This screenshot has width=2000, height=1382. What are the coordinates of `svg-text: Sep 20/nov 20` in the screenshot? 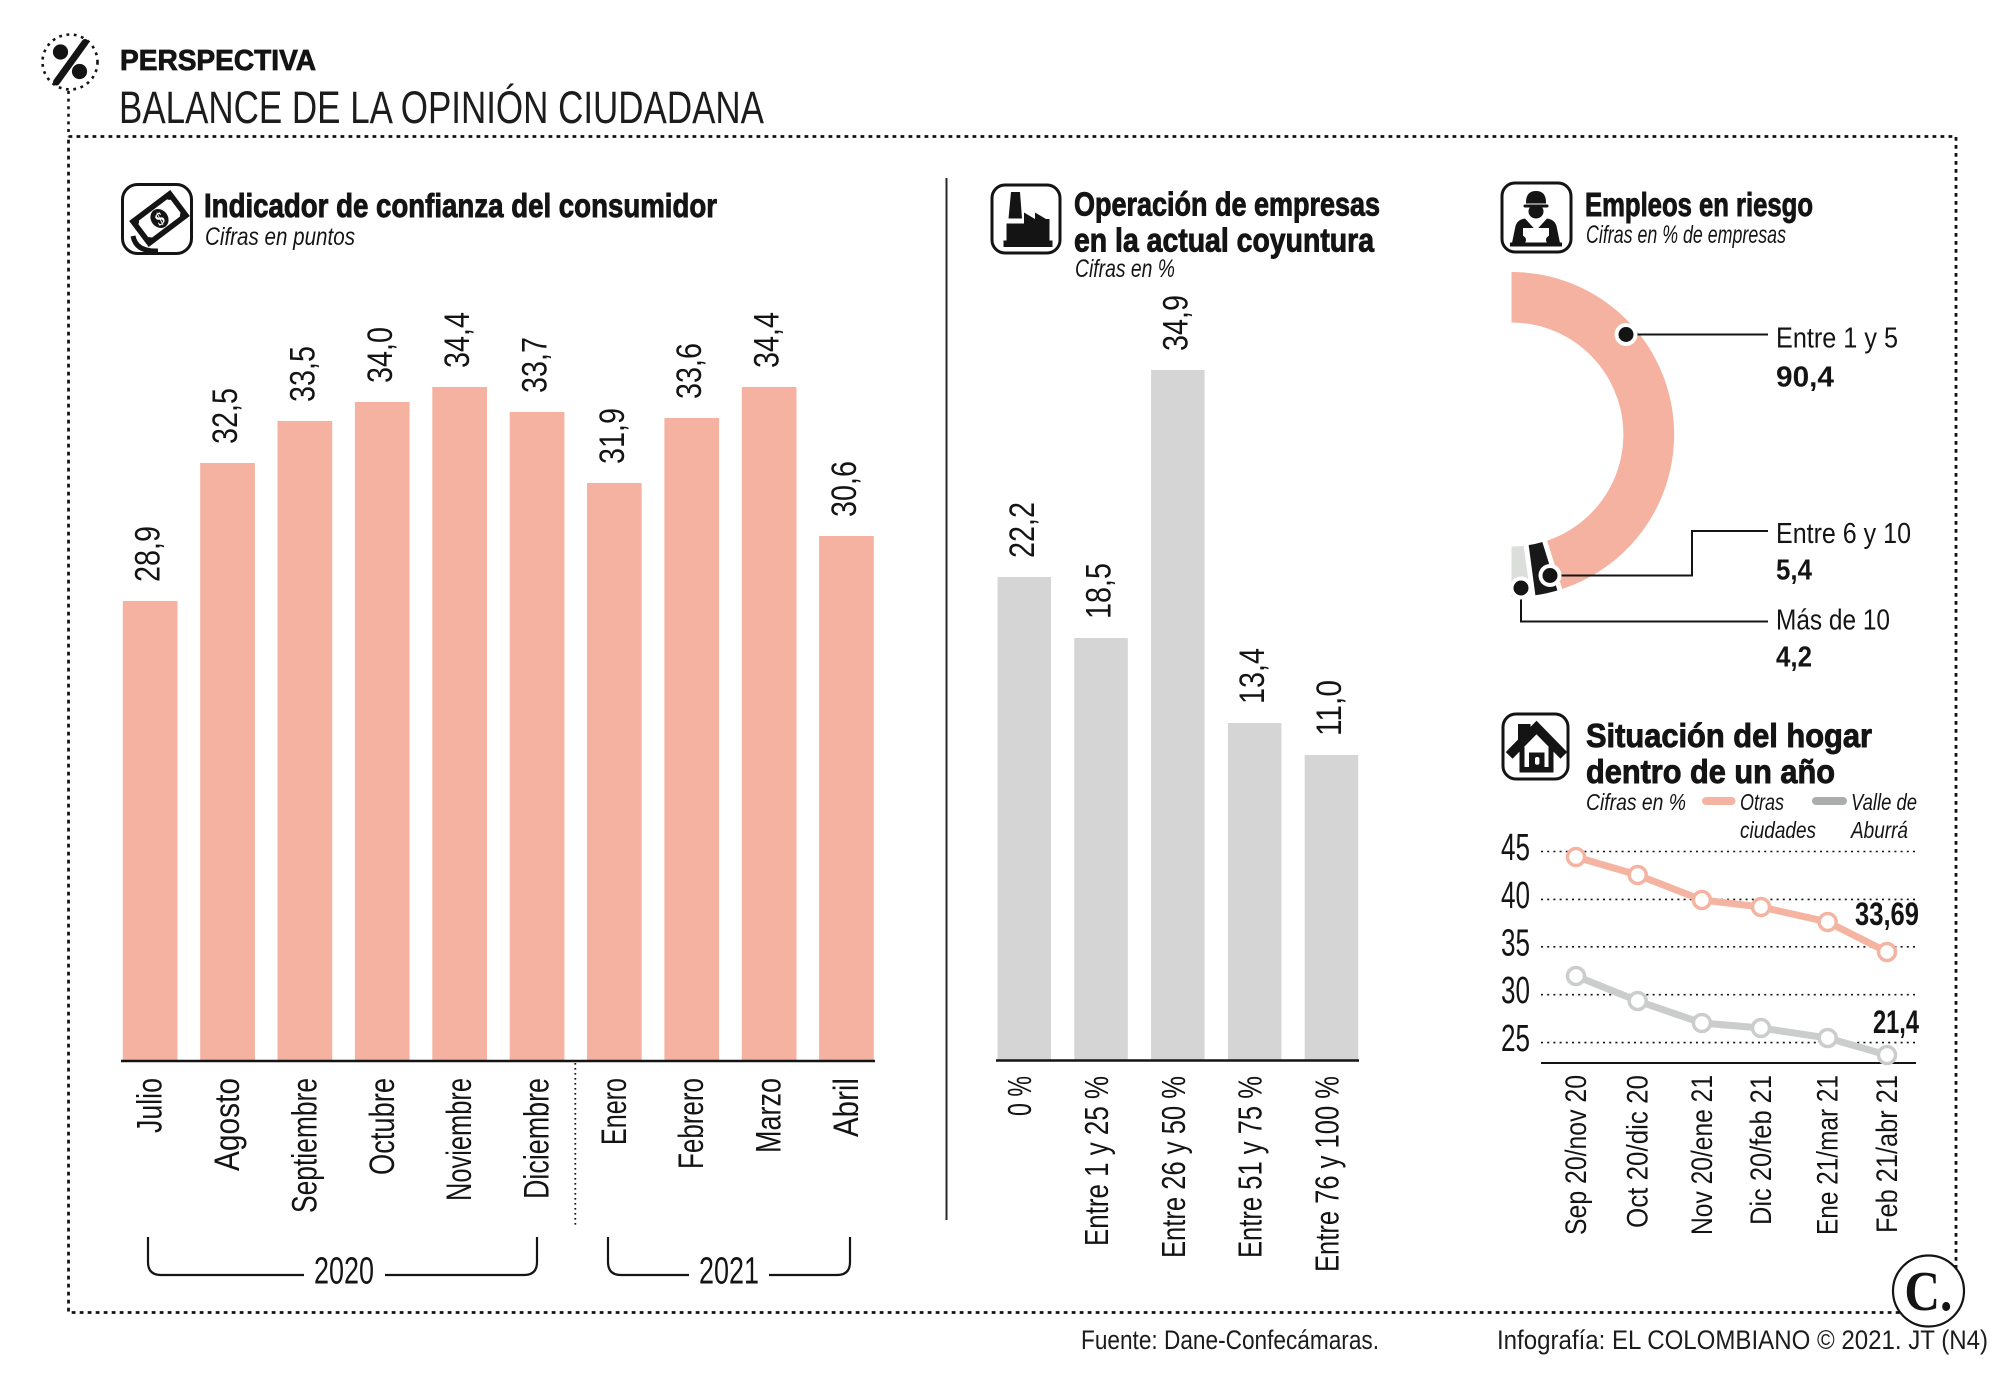 It's located at (1576, 1155).